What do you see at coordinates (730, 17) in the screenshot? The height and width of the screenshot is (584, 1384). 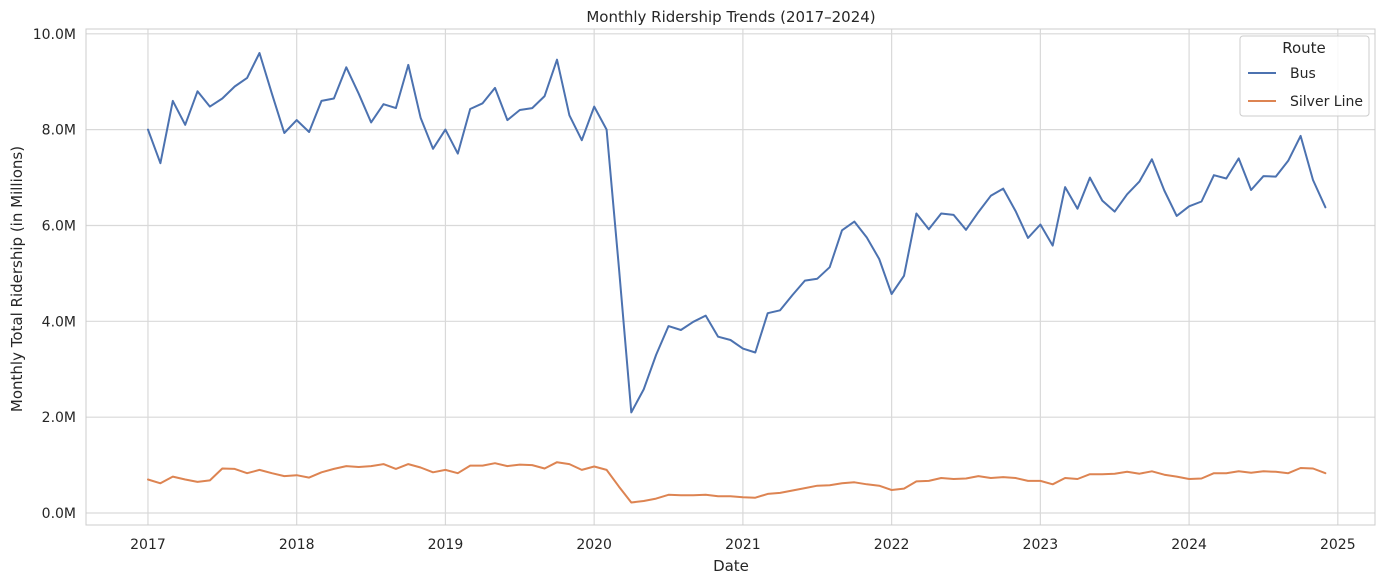 I see `chart-title: Monthly Ridership Trends (2017–2024)` at bounding box center [730, 17].